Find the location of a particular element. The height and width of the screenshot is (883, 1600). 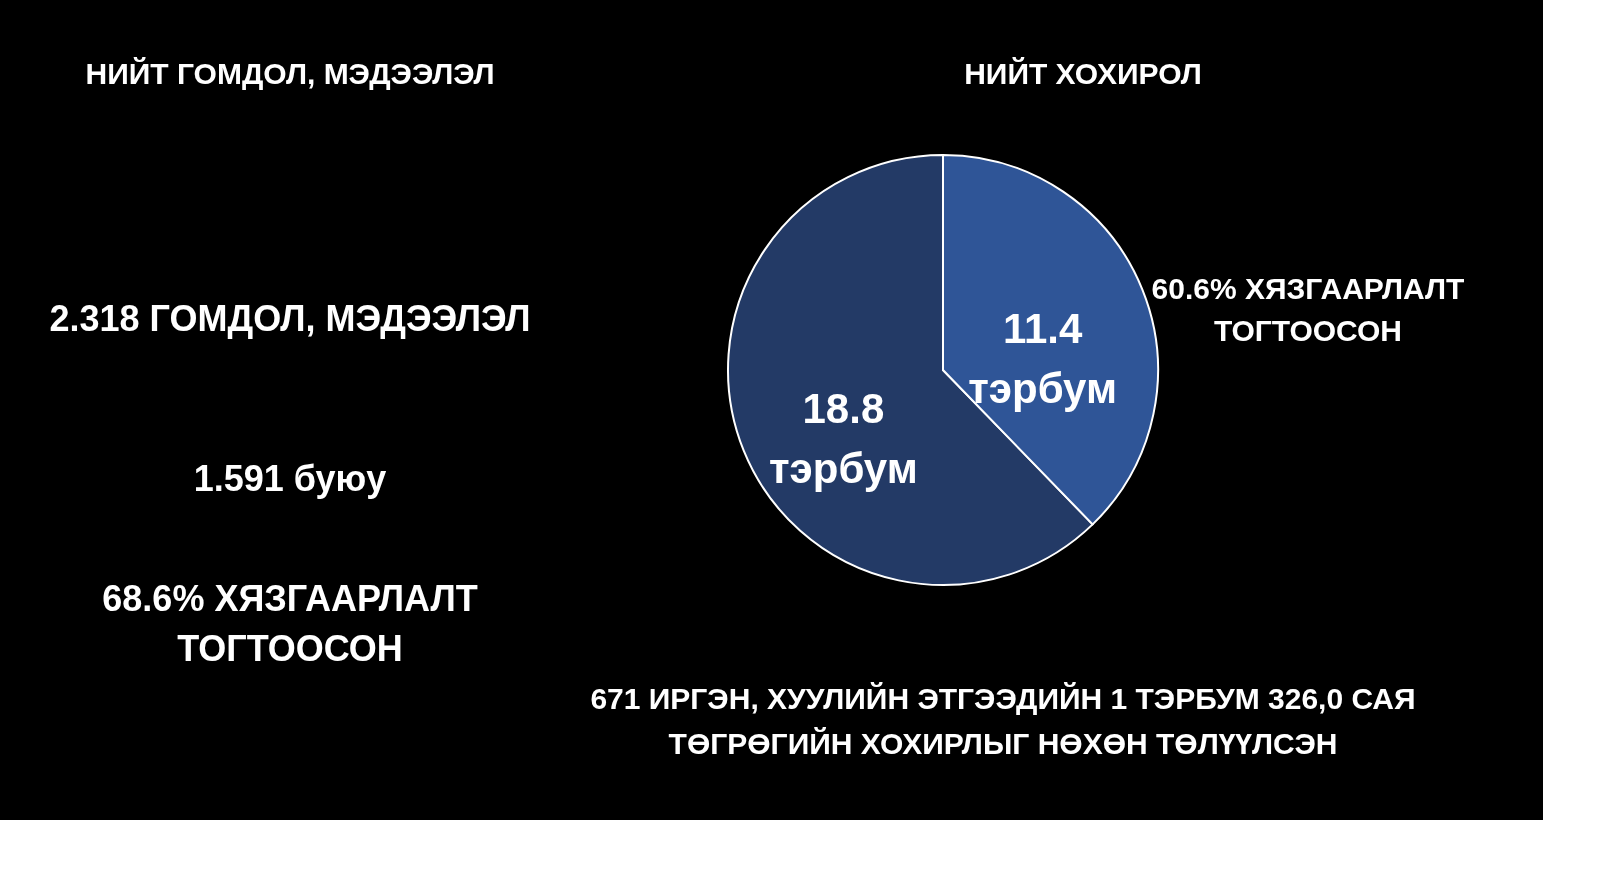

text: ТӨГРӨГИЙН ХОХИРЛЫГ НӨХӨН ТӨЛҮҮЛСЭН is located at coordinates (1003, 743).